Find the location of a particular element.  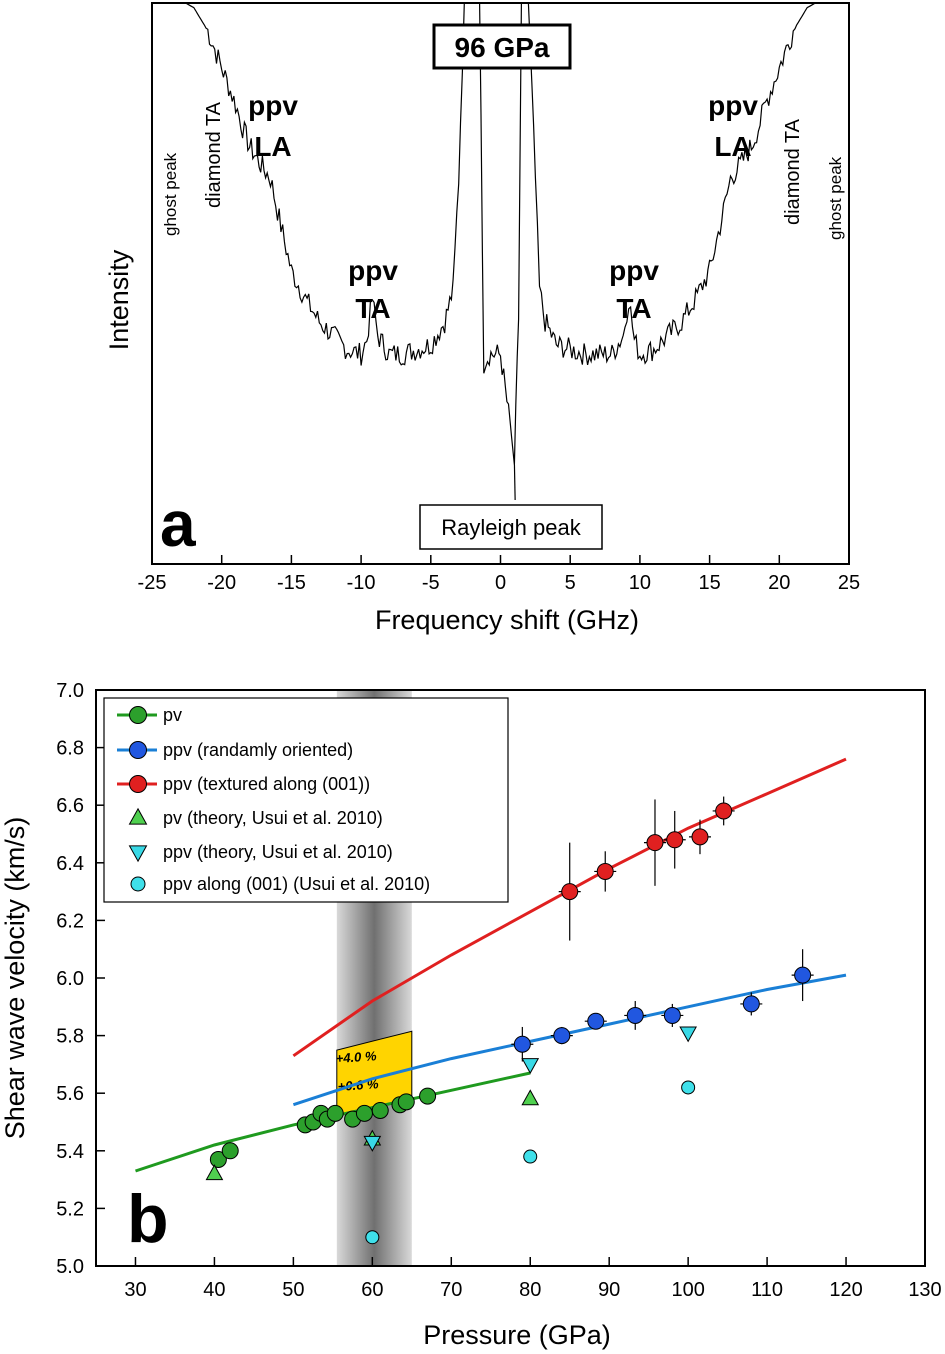

panel-a-x-label: Frequency shift (GHz) is located at coordinates (507, 620).